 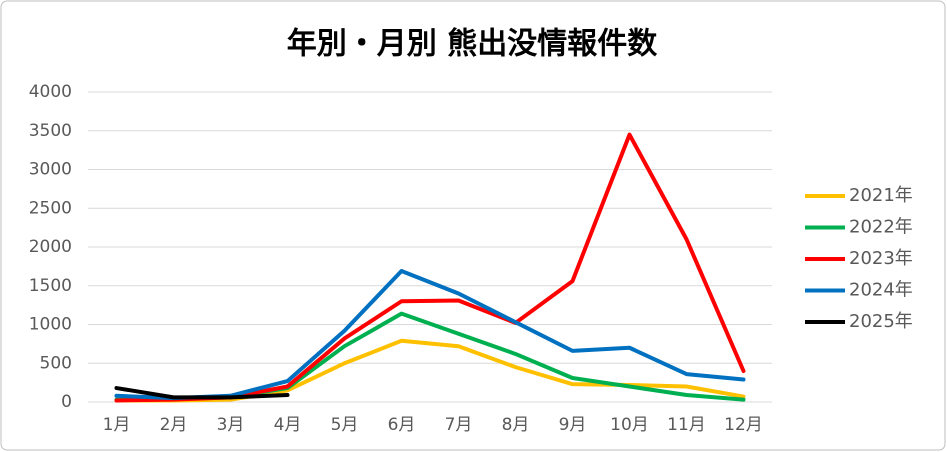 What do you see at coordinates (50, 286) in the screenshot?
I see `y-tick-label: 1500` at bounding box center [50, 286].